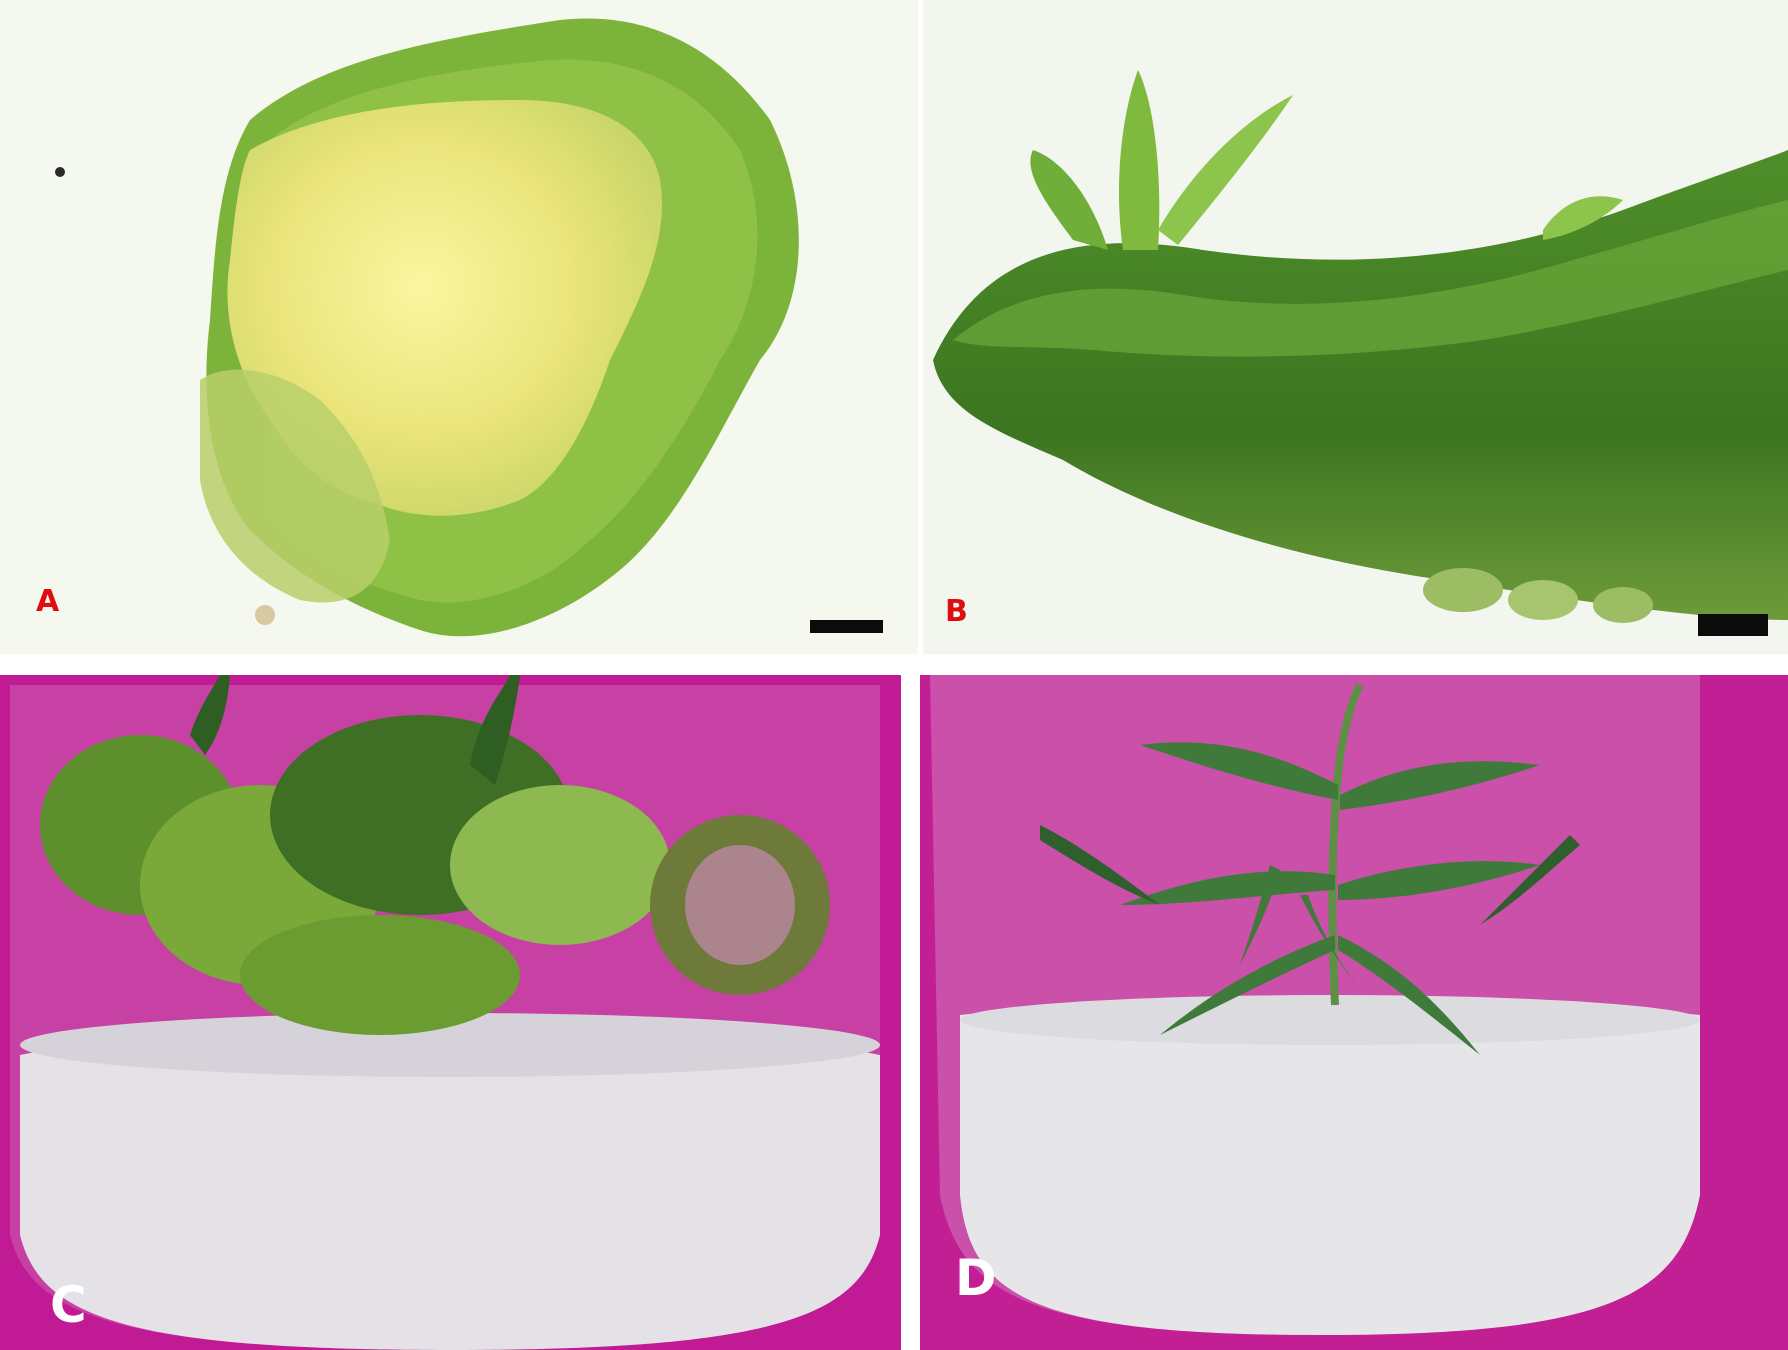 This screenshot has width=1788, height=1350. What do you see at coordinates (976, 1278) in the screenshot?
I see `panel-d-label: D` at bounding box center [976, 1278].